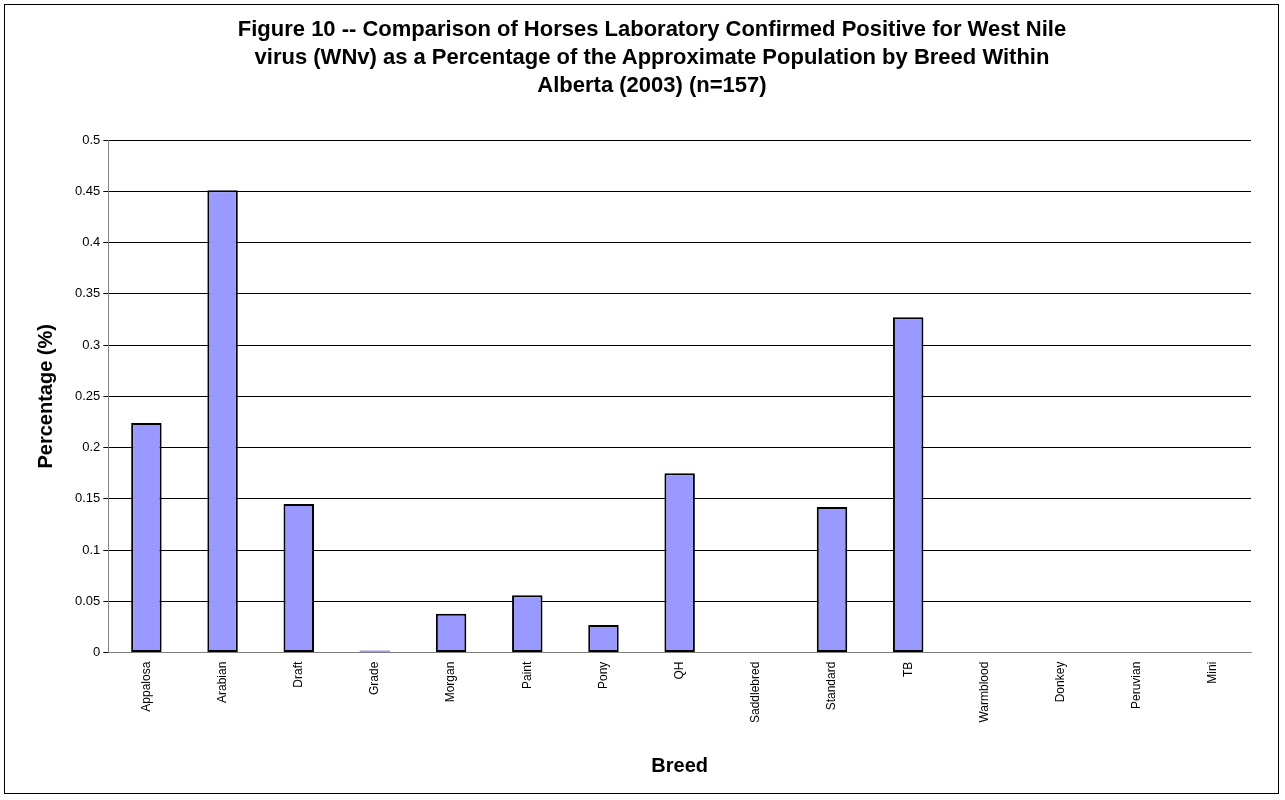 The height and width of the screenshot is (800, 1285). I want to click on y-tick-label: 0.35, so click(87, 293).